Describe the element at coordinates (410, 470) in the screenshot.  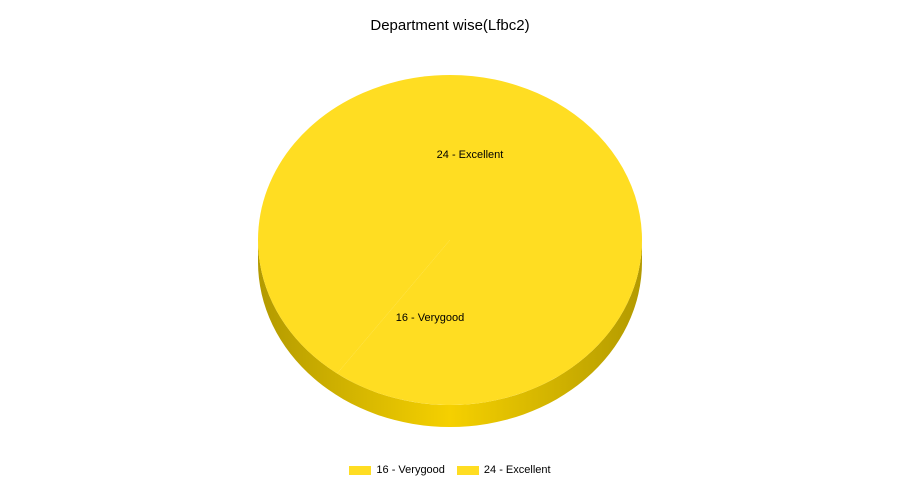
I see `legend-label: 16 - Verygood` at that location.